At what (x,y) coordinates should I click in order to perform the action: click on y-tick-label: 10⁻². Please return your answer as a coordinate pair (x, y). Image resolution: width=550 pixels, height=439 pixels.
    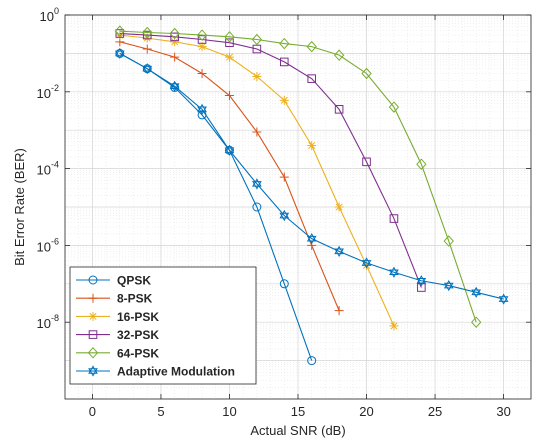
    Looking at the image, I should click on (48, 92).